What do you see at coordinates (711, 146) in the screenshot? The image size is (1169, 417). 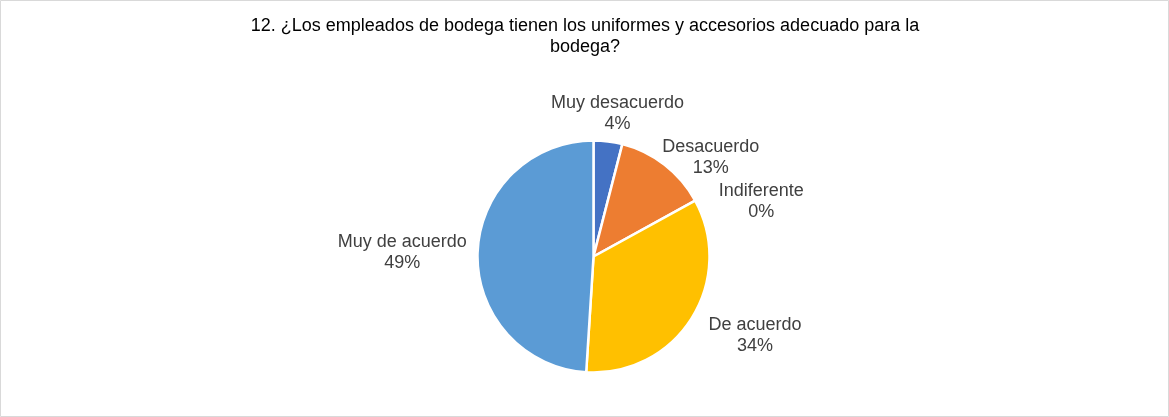 I see `slice-label: Desacuerdo` at bounding box center [711, 146].